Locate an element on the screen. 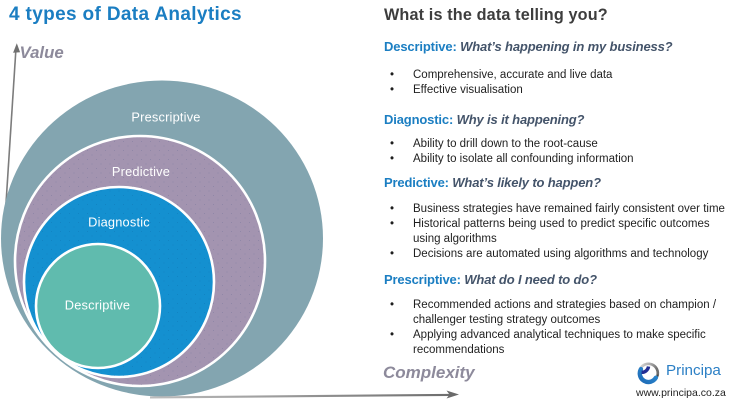  svg-text: Diagnostic is located at coordinates (119, 222).